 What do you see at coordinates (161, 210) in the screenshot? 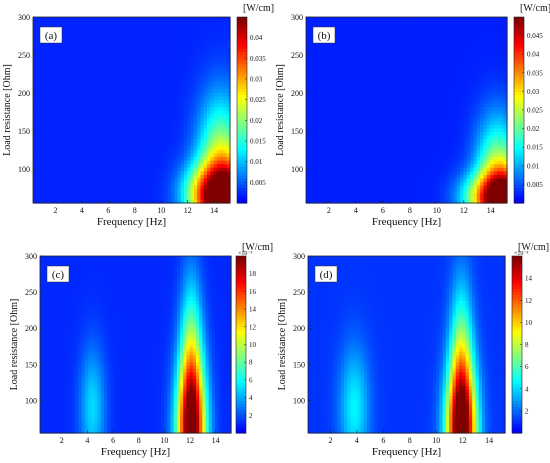
I see `x-tick-label: 10` at bounding box center [161, 210].